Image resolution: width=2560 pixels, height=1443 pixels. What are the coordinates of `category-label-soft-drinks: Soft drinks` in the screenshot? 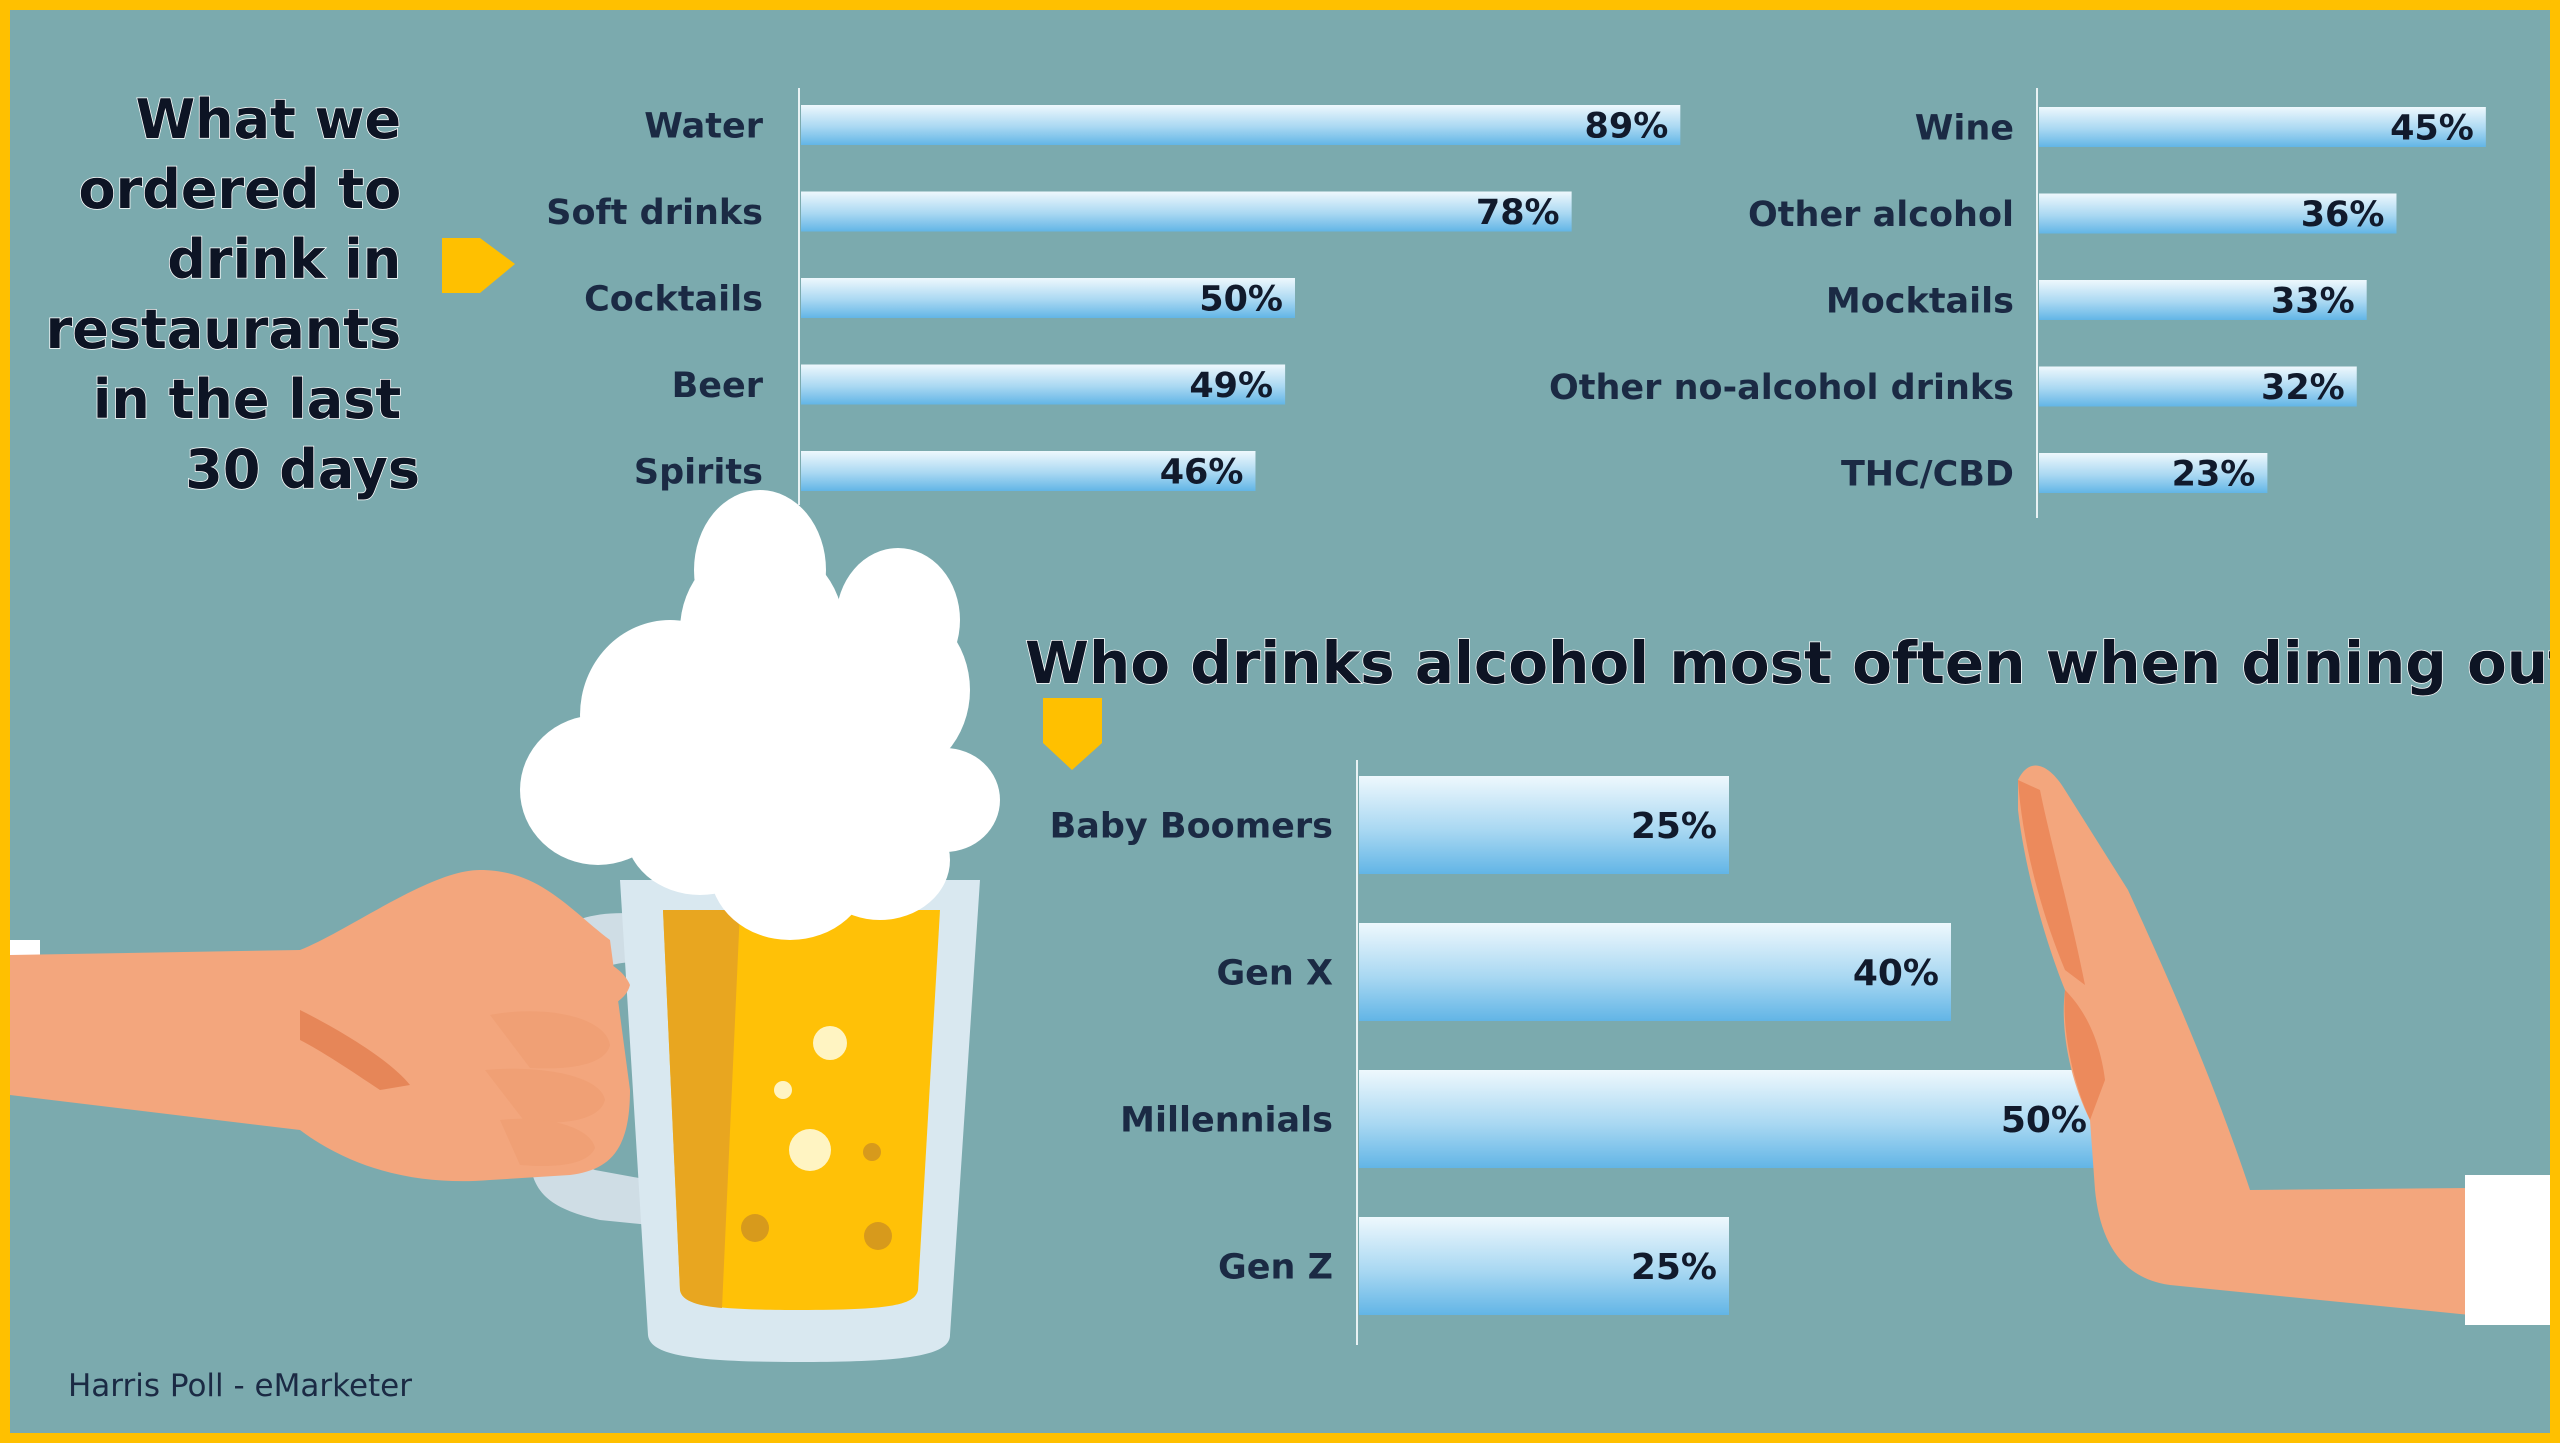 It's located at (654, 213).